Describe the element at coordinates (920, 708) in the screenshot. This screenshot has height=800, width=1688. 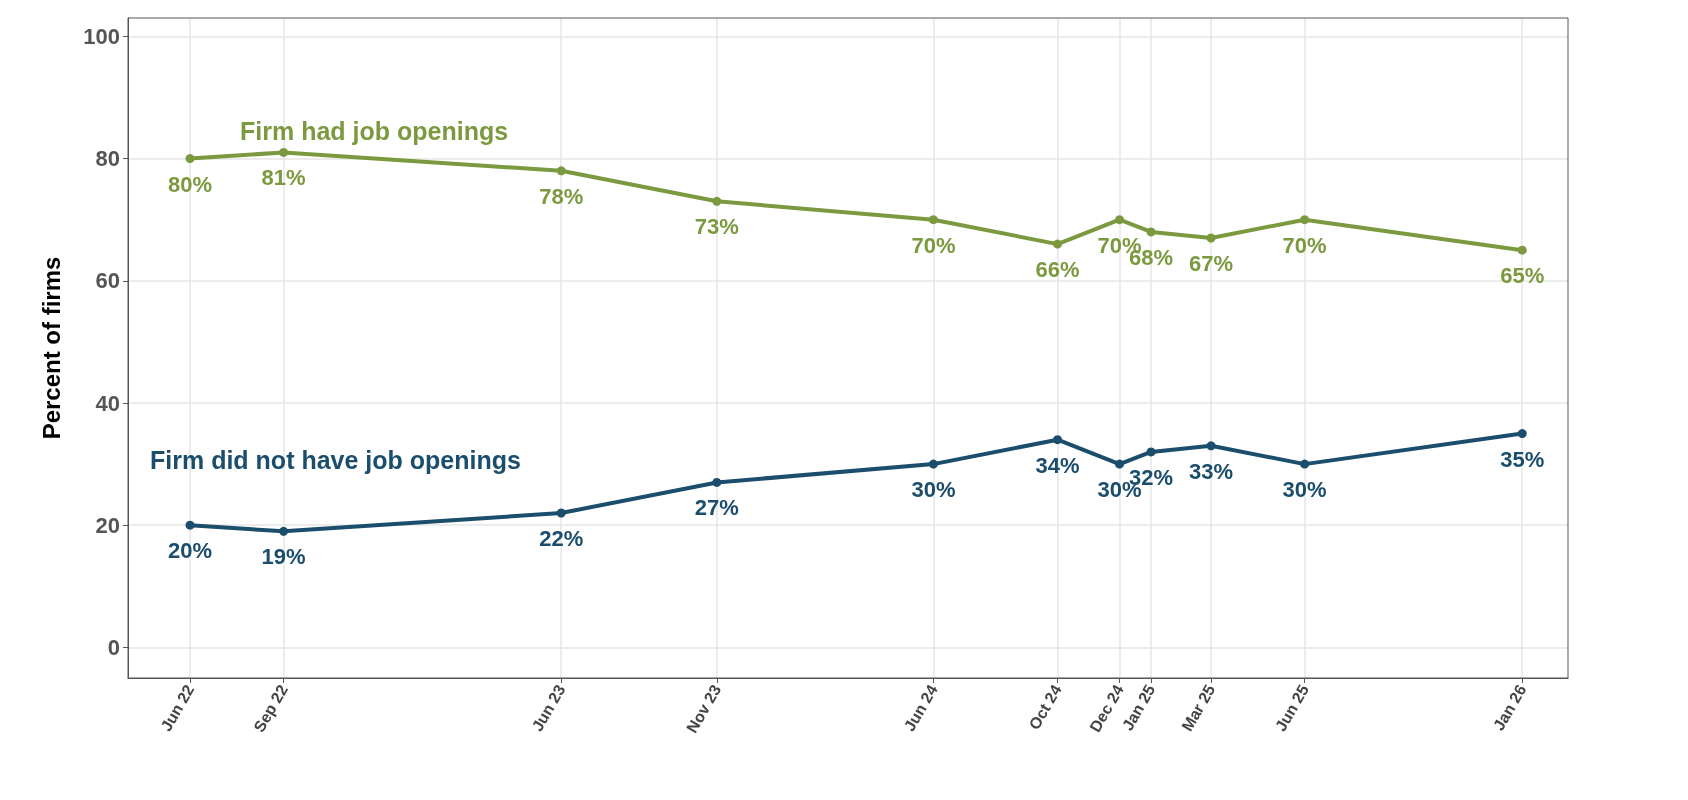
I see `x-tick-label: Jun 24` at that location.